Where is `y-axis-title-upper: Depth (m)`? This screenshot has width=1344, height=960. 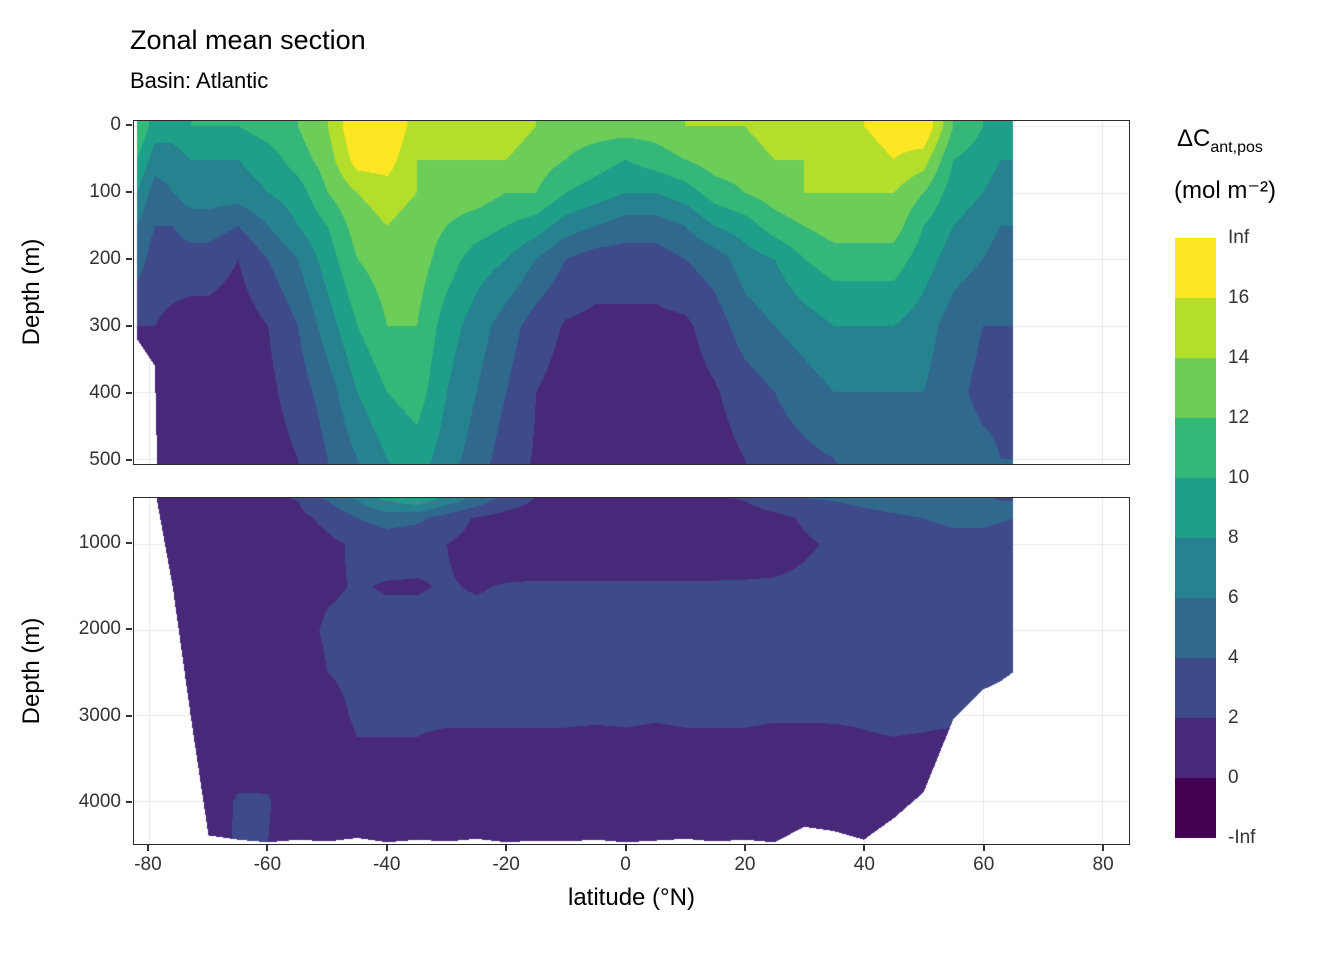 y-axis-title-upper: Depth (m) is located at coordinates (31, 292).